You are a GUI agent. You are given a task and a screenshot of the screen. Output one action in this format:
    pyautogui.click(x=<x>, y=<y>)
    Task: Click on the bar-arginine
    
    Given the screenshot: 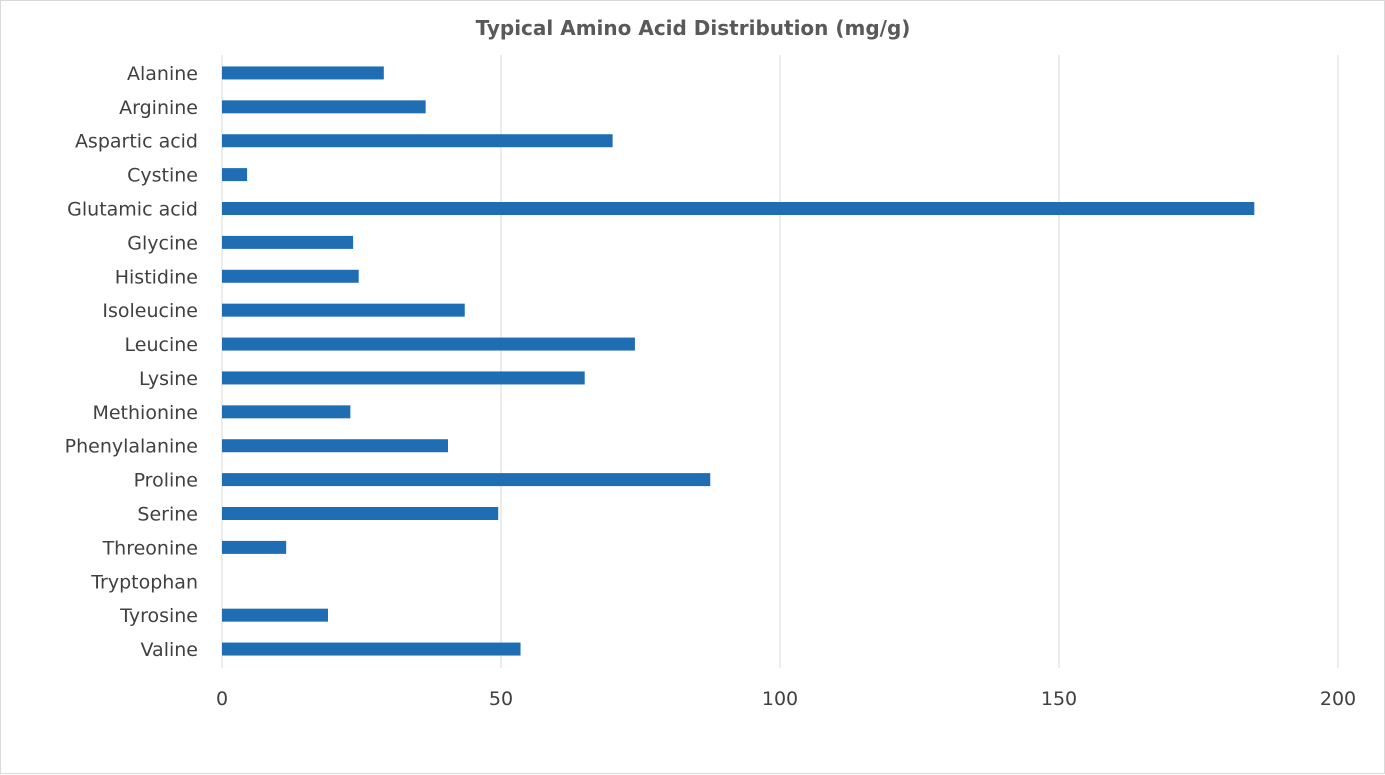 What is the action you would take?
    pyautogui.click(x=324, y=107)
    